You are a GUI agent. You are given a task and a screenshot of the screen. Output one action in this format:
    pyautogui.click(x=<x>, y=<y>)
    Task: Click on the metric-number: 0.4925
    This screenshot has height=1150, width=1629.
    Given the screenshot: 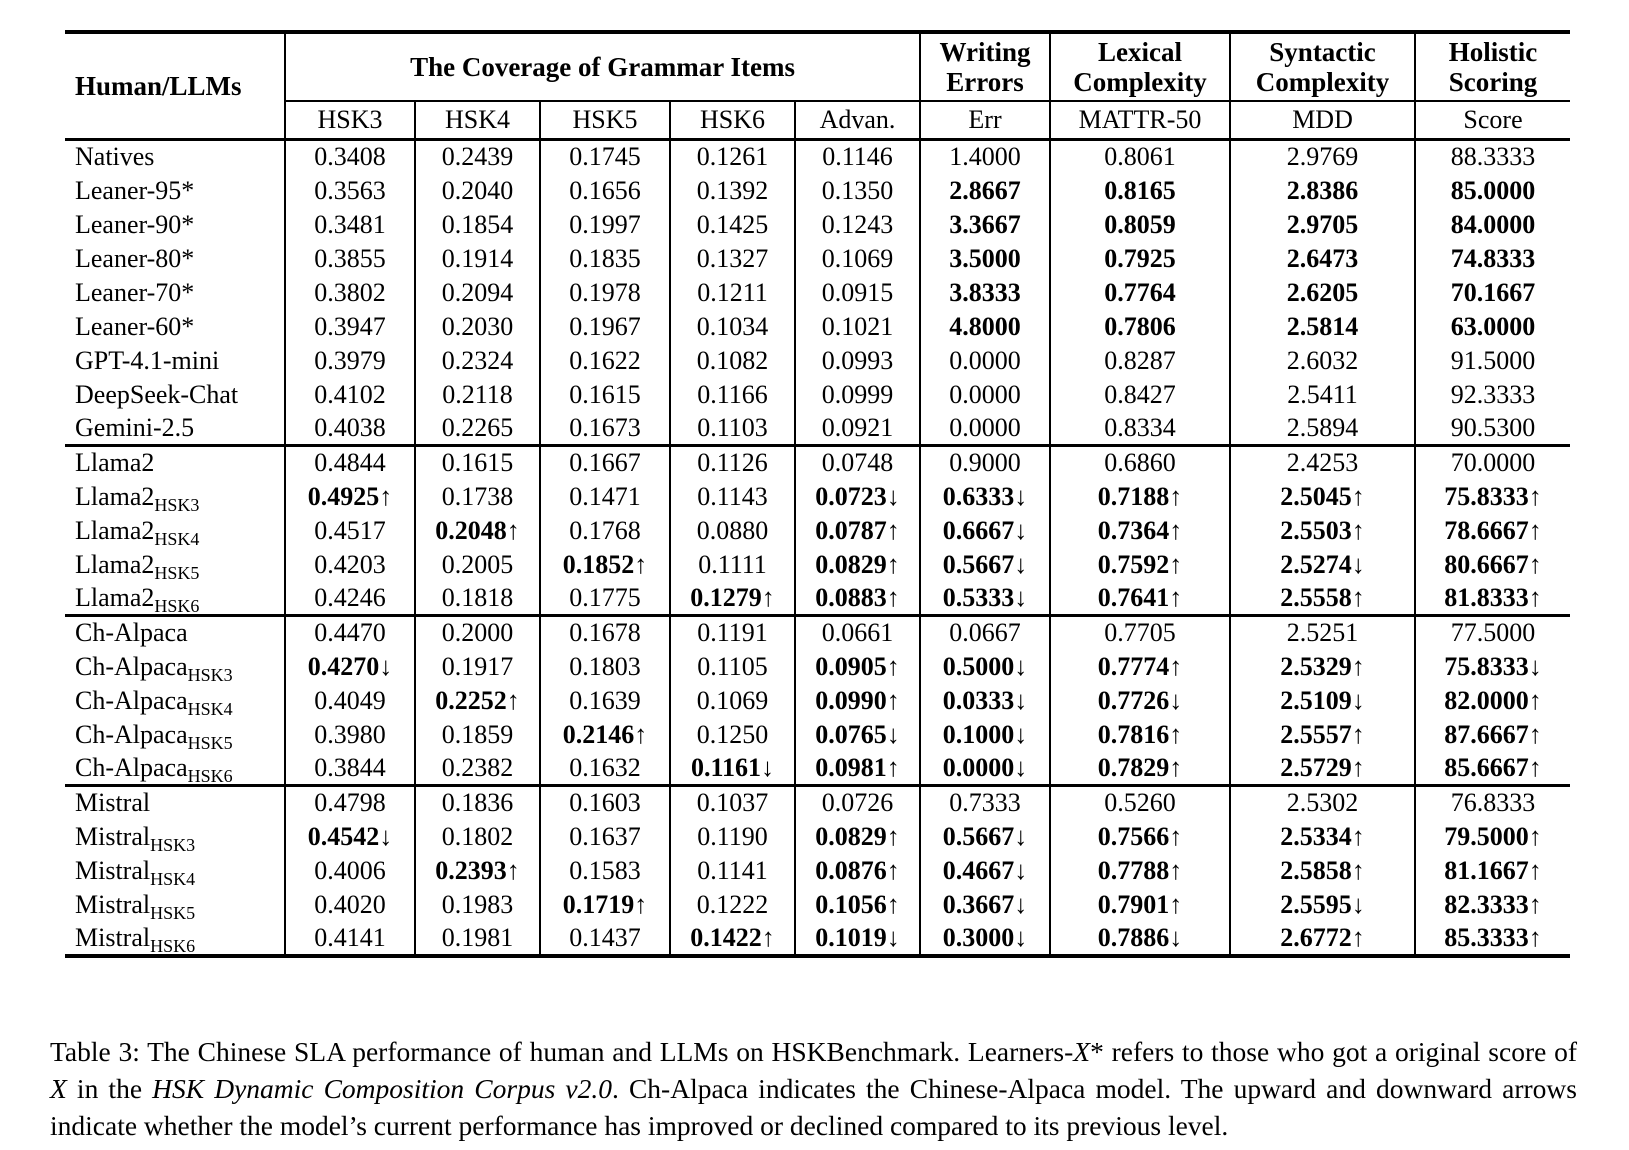 What is the action you would take?
    pyautogui.click(x=343, y=496)
    